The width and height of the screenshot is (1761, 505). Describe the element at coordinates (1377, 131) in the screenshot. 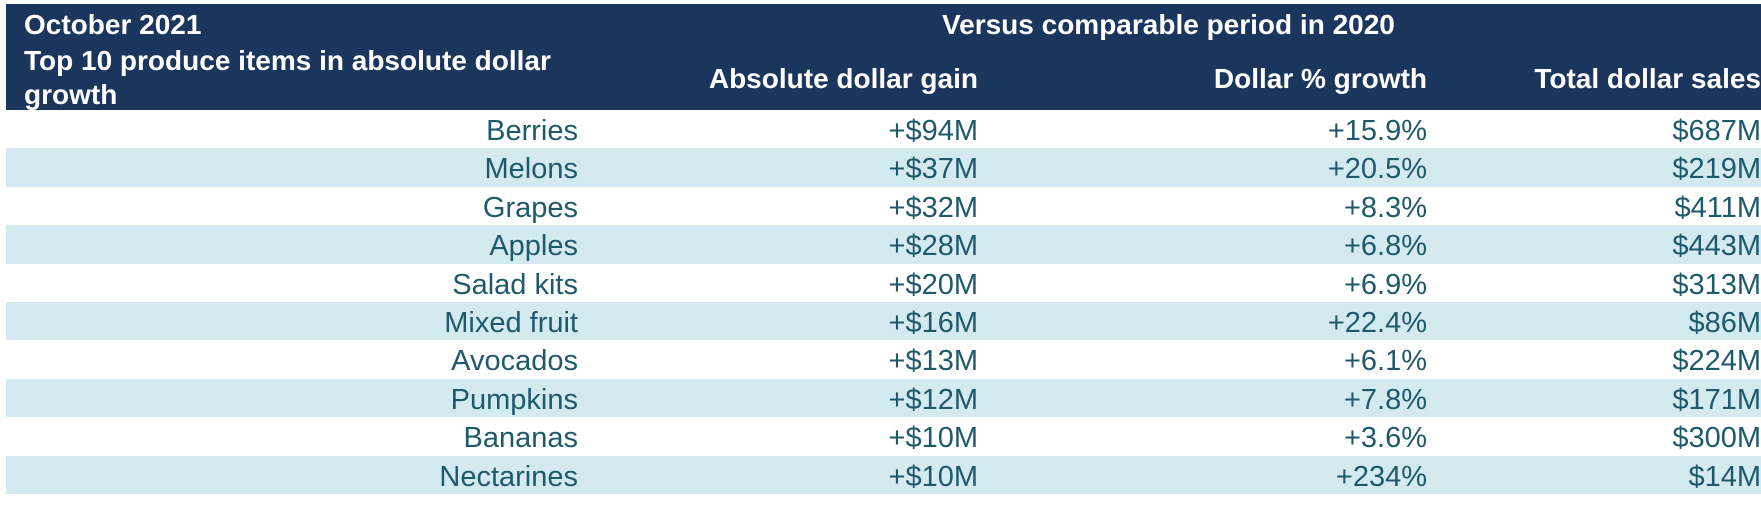

I see `percent-growth-cell: +15.9%` at that location.